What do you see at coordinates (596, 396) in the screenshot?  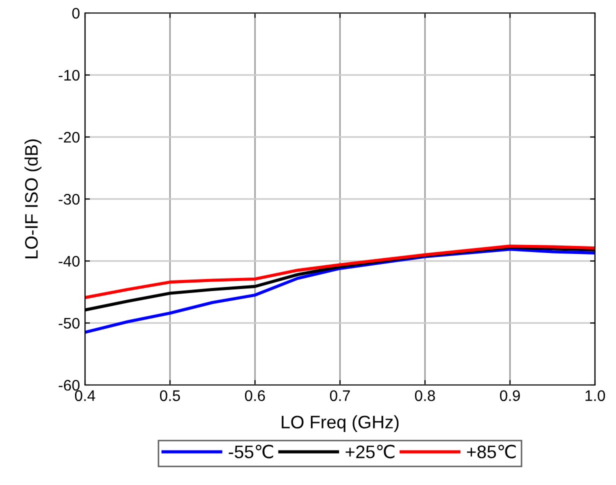 I see `x-tick-label: 1.0` at bounding box center [596, 396].